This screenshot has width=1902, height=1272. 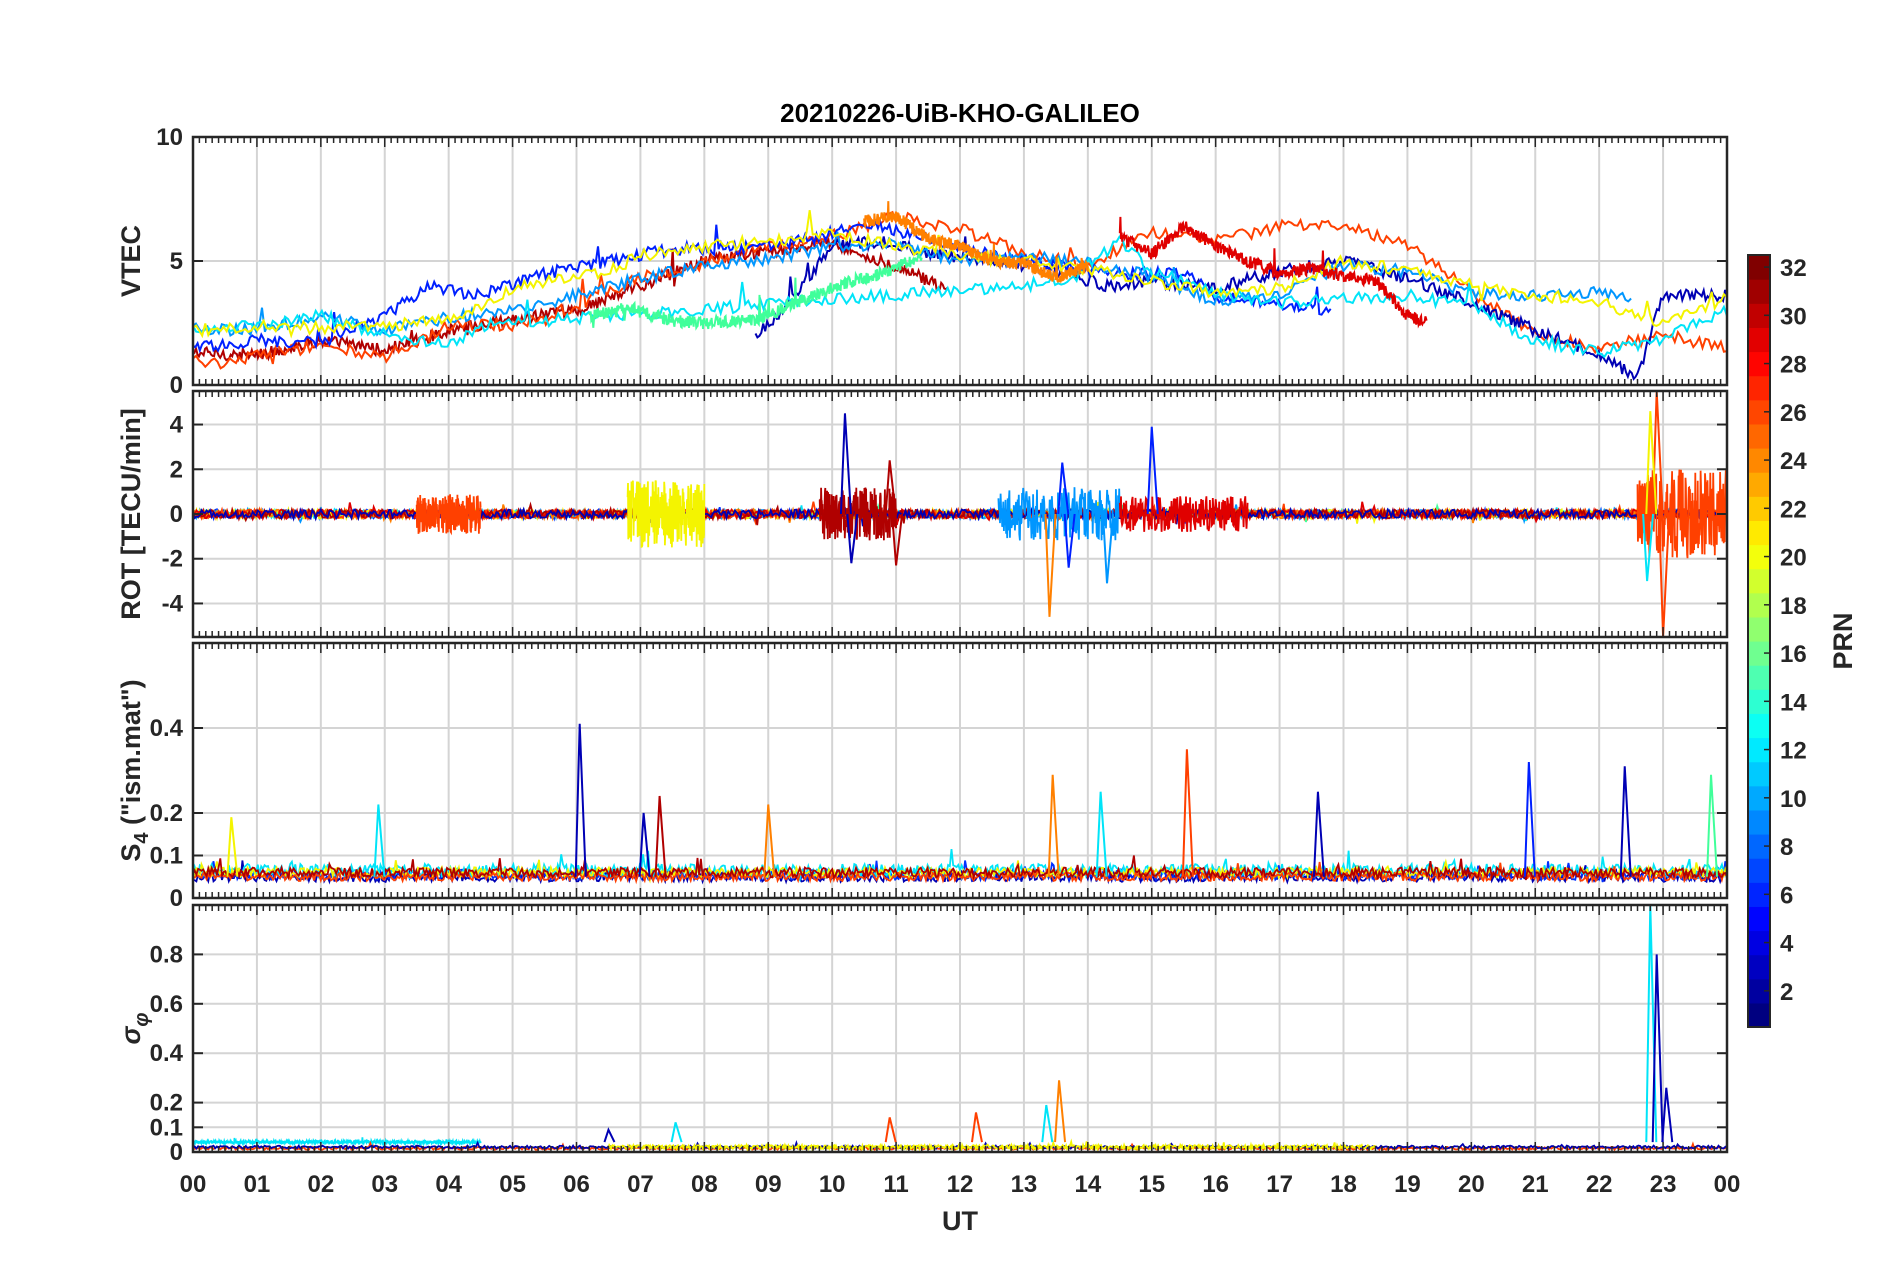 What do you see at coordinates (1215, 1184) in the screenshot?
I see `x-tick-label: 16` at bounding box center [1215, 1184].